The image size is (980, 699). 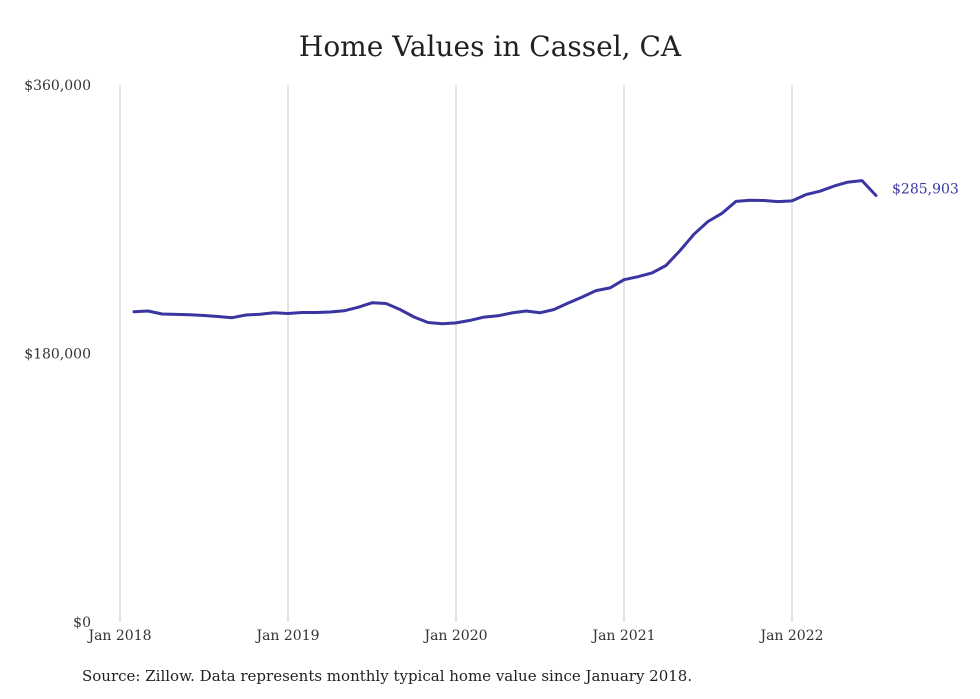 I want to click on x-tick-label: Jan 2018, so click(x=118, y=636).